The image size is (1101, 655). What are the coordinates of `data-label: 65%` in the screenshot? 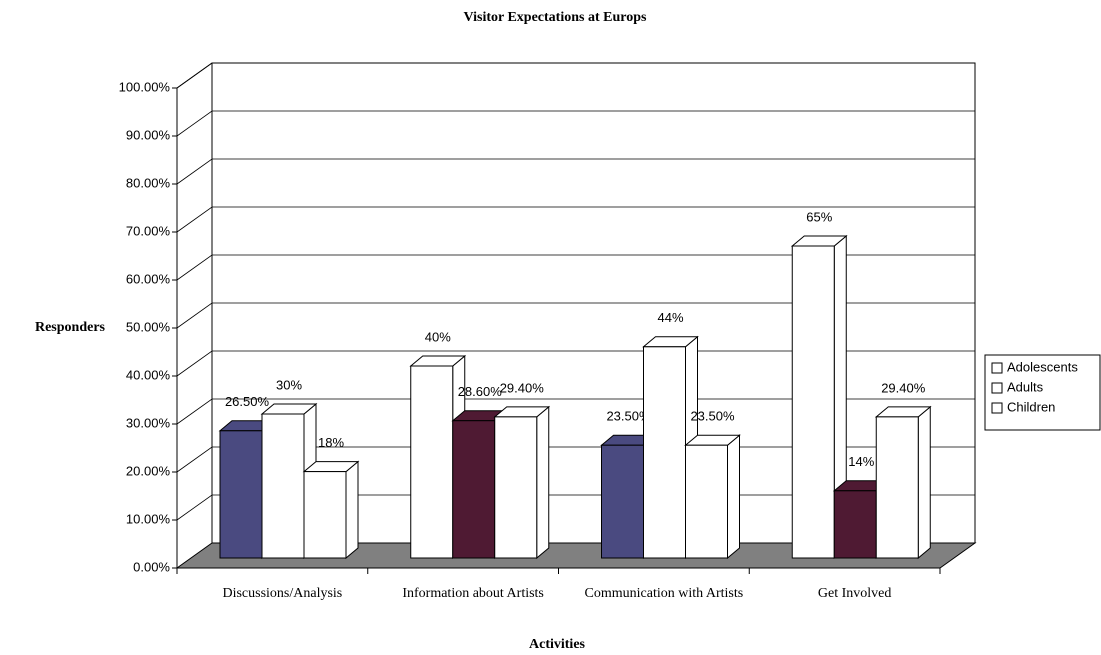 It's located at (819, 216).